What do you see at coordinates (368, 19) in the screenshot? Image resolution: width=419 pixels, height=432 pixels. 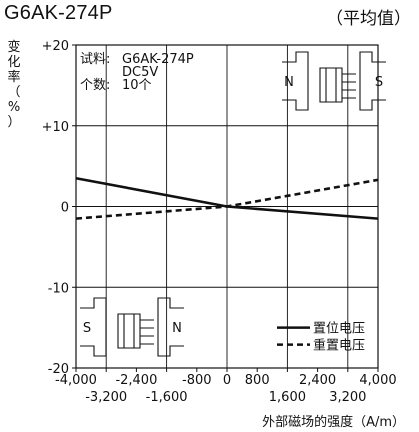 I see `chart-subtitle: （平均值）` at bounding box center [368, 19].